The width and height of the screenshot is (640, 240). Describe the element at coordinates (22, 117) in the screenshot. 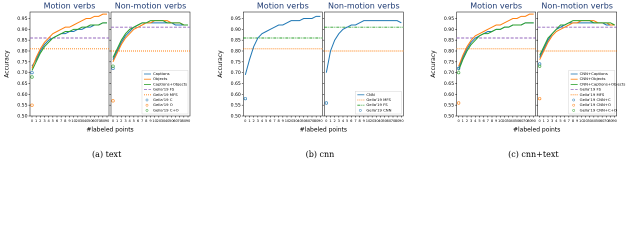

I see `y-tick-label: 0.50` at that location.